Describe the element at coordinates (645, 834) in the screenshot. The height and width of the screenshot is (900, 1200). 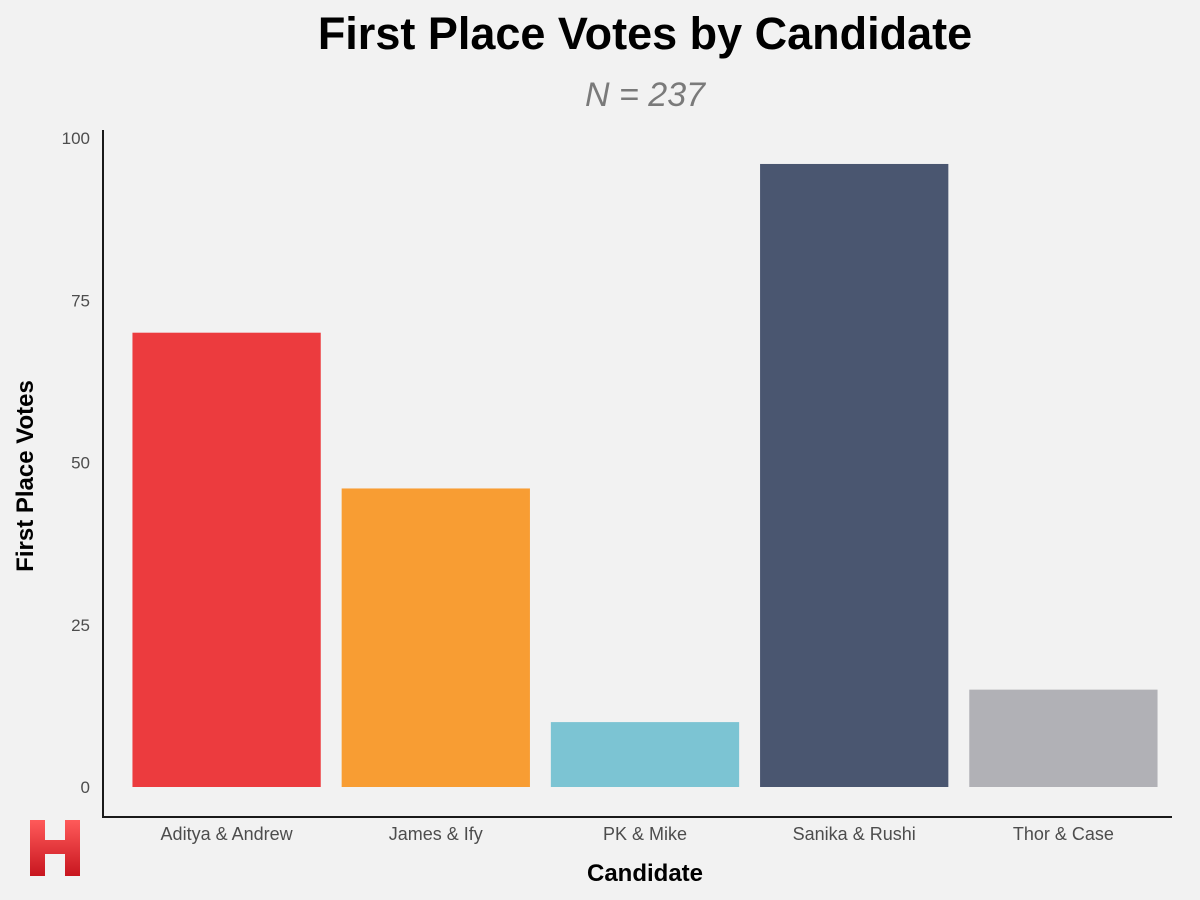
I see `x-tick-label: PK & Mike` at that location.